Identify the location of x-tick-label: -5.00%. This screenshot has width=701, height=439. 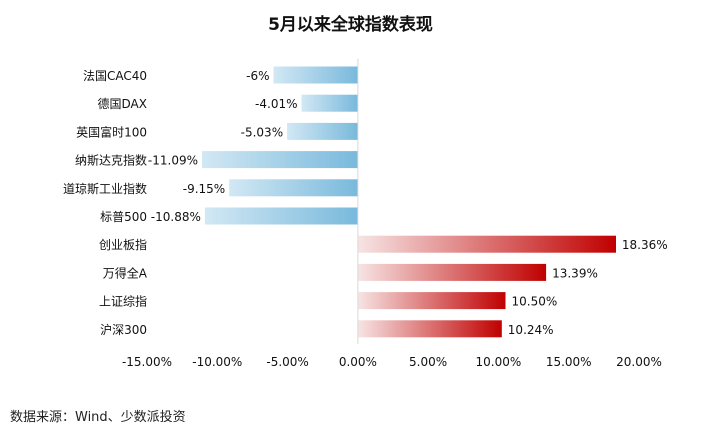
(287, 362).